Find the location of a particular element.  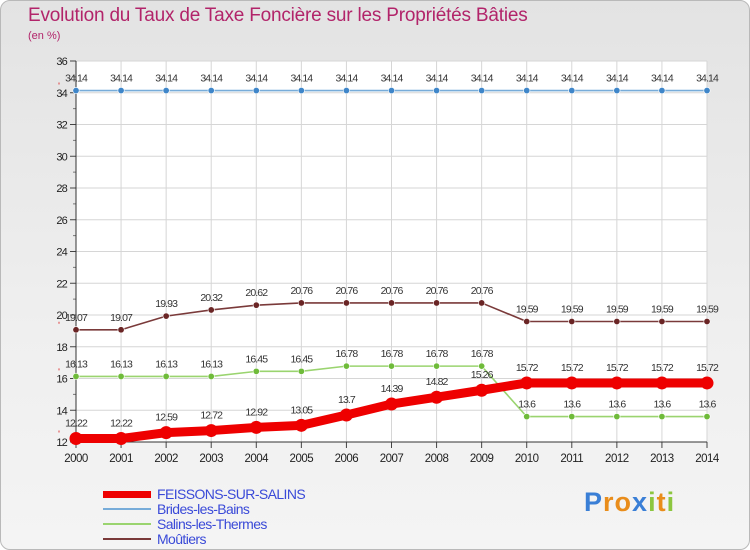

legend-item: Brides-les-Bains is located at coordinates (176, 509).